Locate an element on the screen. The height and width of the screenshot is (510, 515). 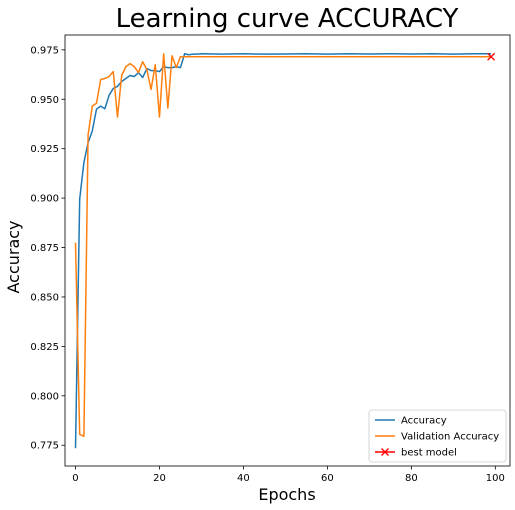
x-tick-label: 60 is located at coordinates (327, 478).